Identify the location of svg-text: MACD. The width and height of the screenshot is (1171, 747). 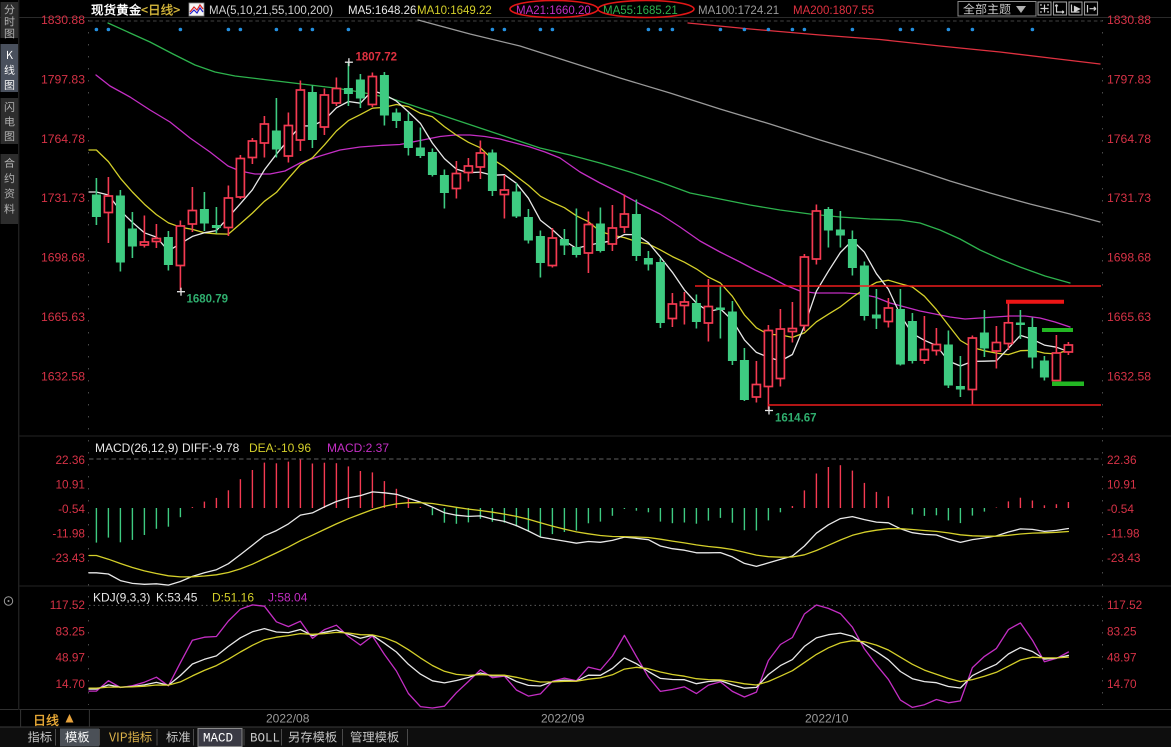
(218, 739).